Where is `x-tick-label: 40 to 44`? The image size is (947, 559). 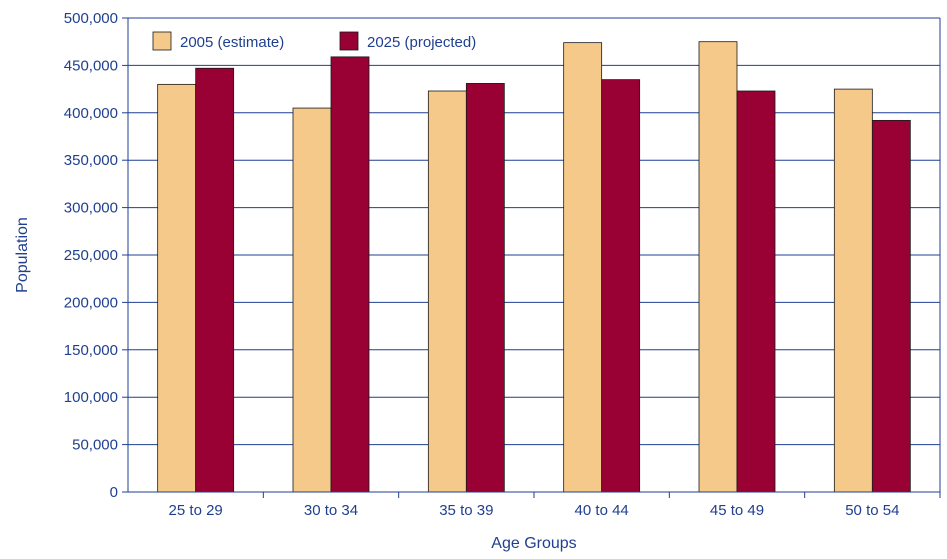
x-tick-label: 40 to 44 is located at coordinates (602, 510).